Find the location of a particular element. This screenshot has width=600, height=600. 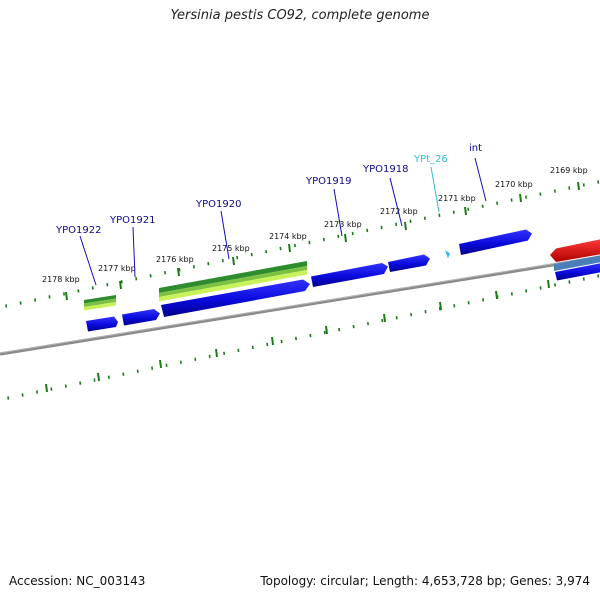

cds-arrow-ypo1920 is located at coordinates (235, 298).